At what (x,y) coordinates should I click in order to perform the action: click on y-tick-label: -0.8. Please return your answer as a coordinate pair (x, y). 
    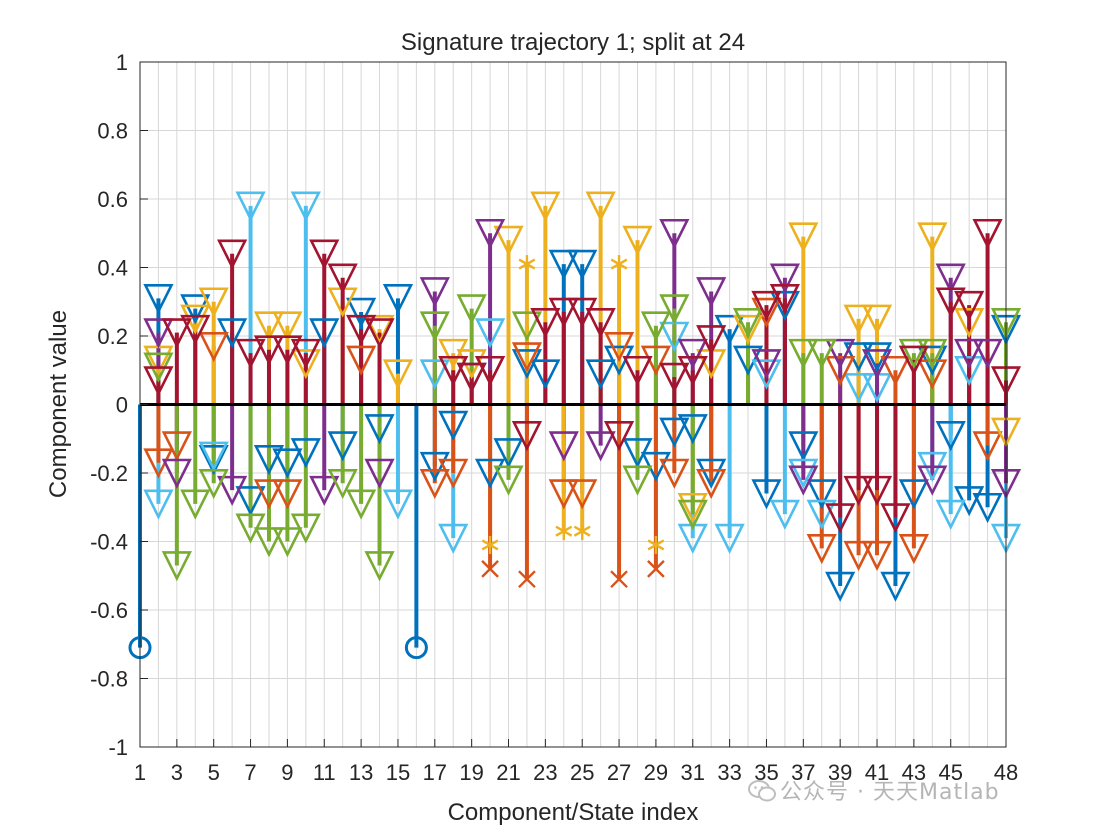
    Looking at the image, I should click on (109, 679).